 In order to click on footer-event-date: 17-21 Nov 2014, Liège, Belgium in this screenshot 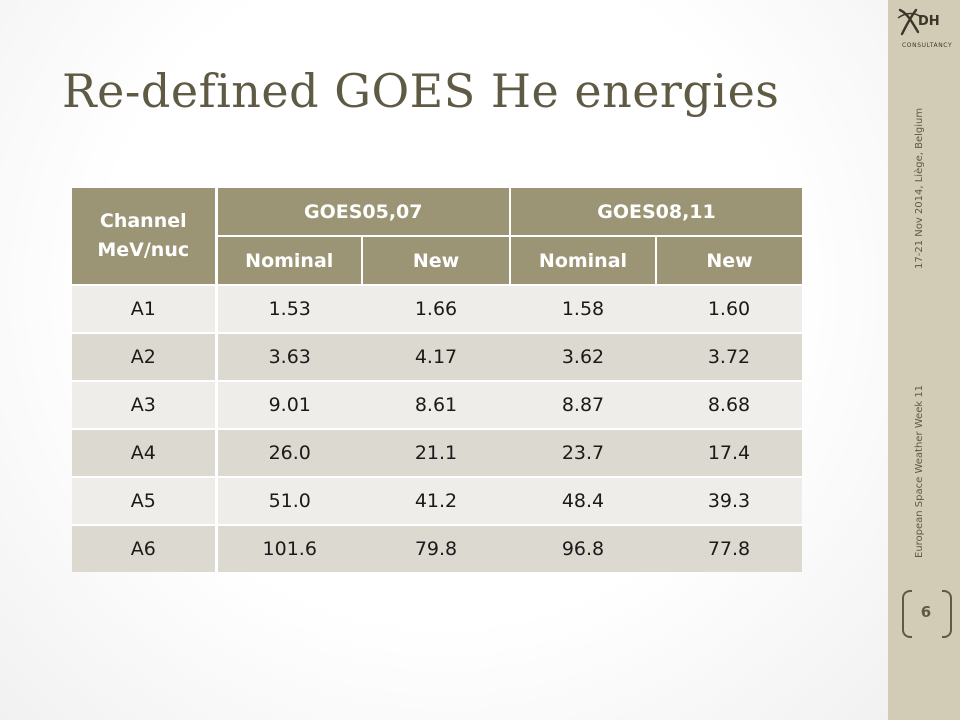, I will do `click(919, 189)`.